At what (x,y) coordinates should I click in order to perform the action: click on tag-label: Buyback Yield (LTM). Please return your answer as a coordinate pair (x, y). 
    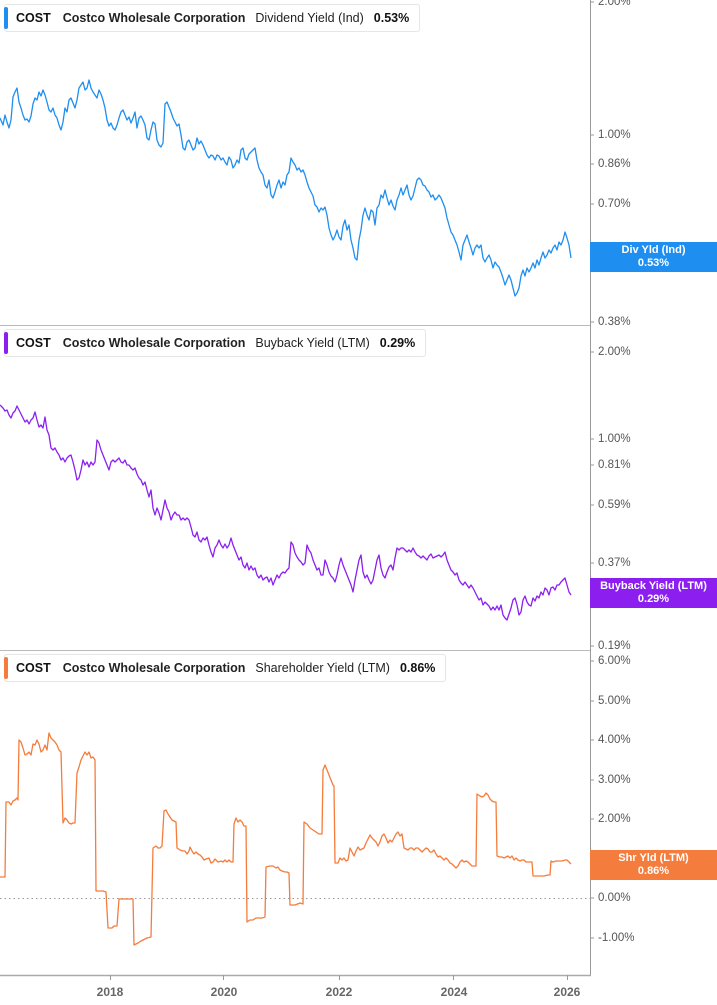
    Looking at the image, I should click on (653, 586).